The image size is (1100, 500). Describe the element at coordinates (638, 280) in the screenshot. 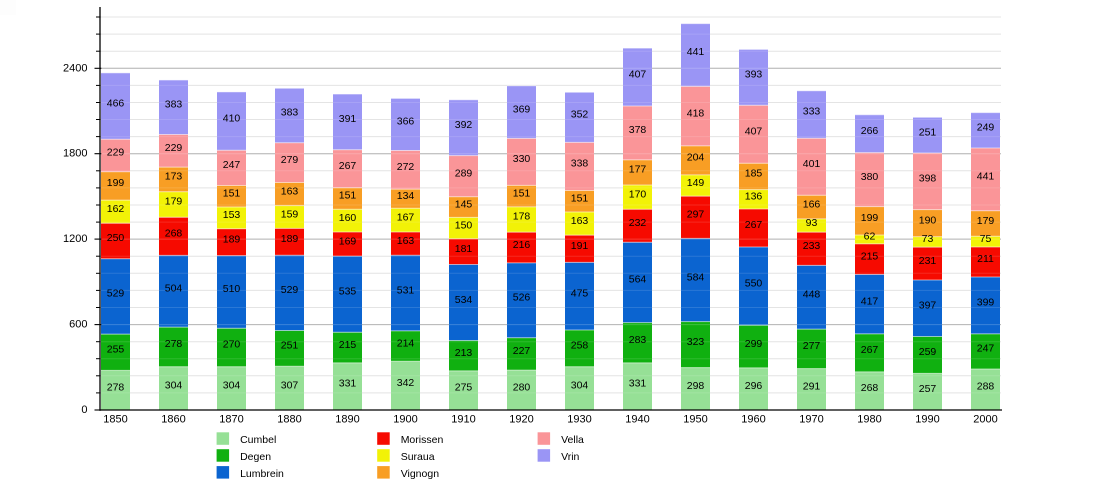

I see `svg-text: 564` at that location.